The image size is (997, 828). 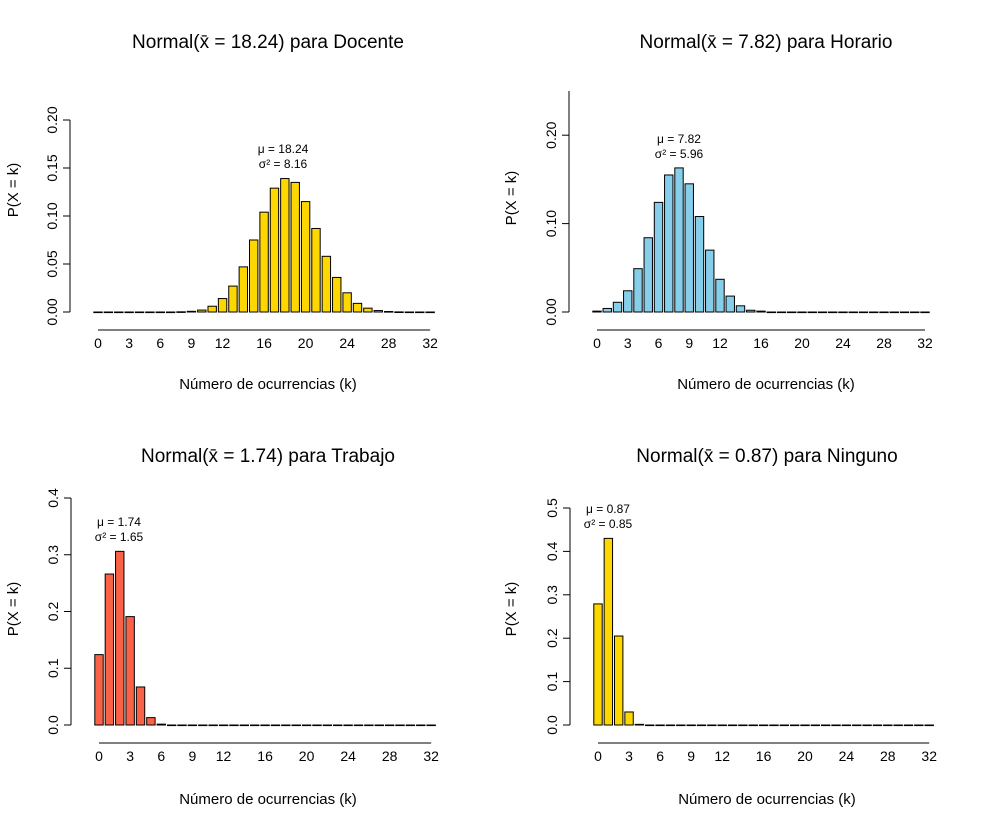 I want to click on stats-annotation: σ² = 8.16, so click(x=283, y=164).